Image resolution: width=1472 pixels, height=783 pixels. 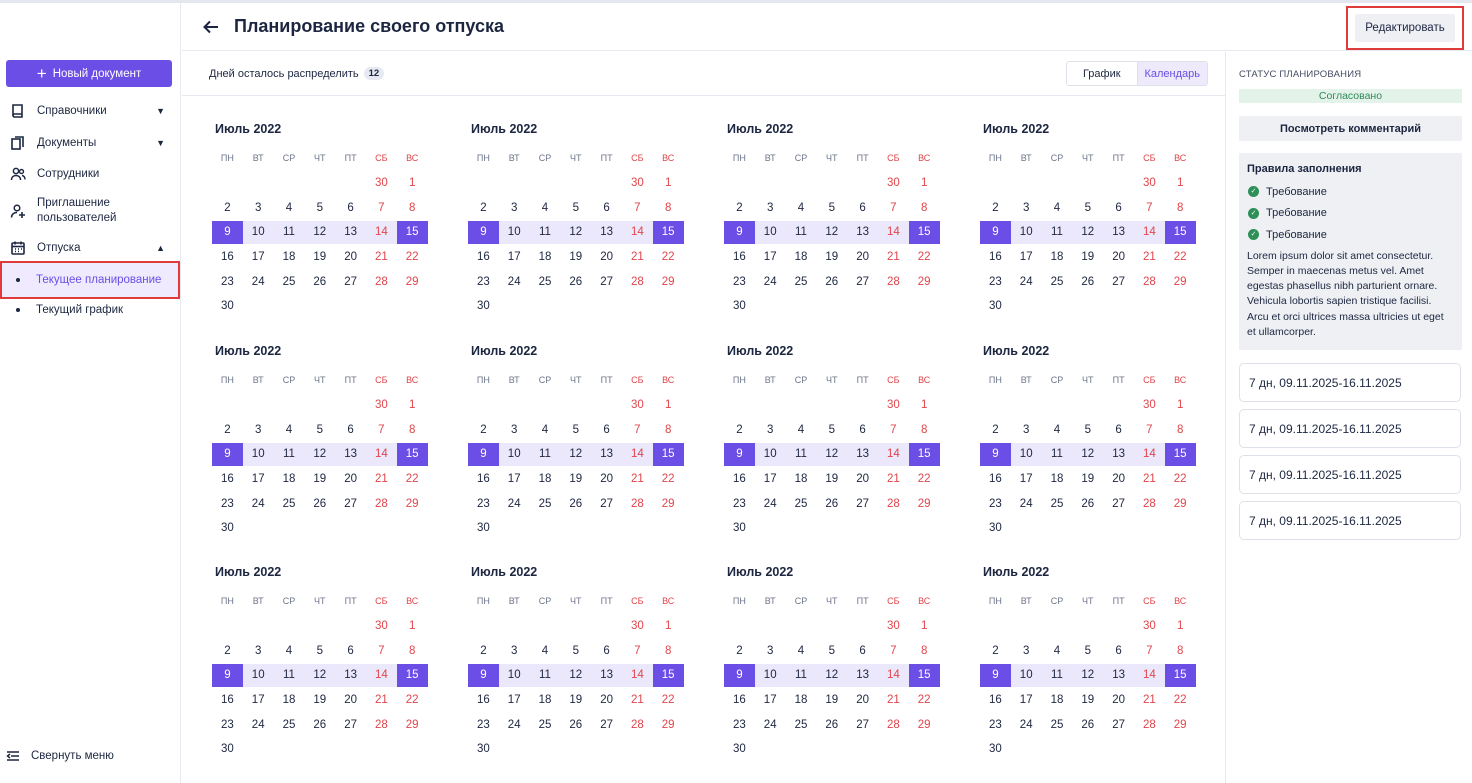 What do you see at coordinates (1350, 128) in the screenshot?
I see `view-comment-button: Посмотреть комментарий` at bounding box center [1350, 128].